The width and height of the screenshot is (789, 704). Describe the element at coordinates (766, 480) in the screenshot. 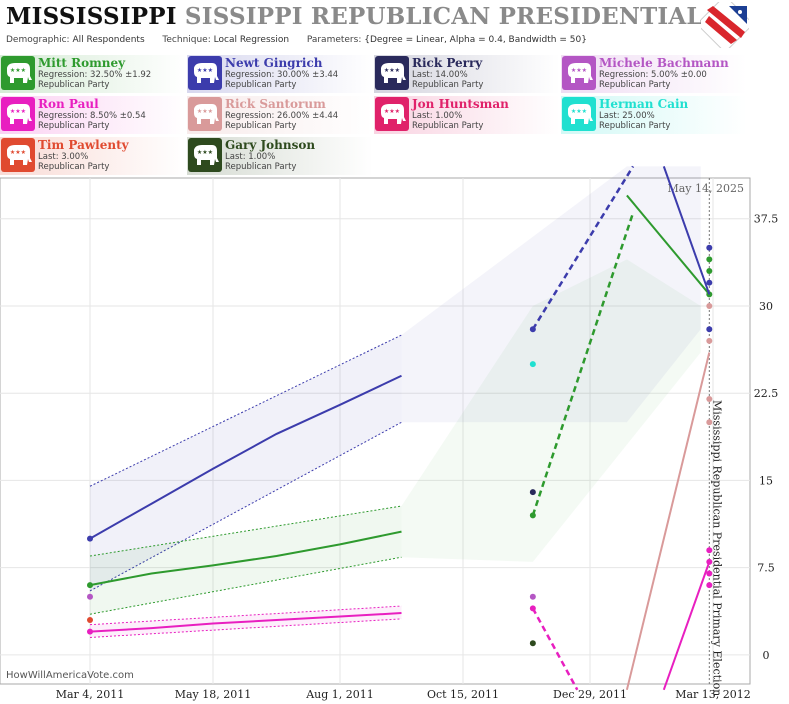

I see `y-tick-label: 15` at that location.